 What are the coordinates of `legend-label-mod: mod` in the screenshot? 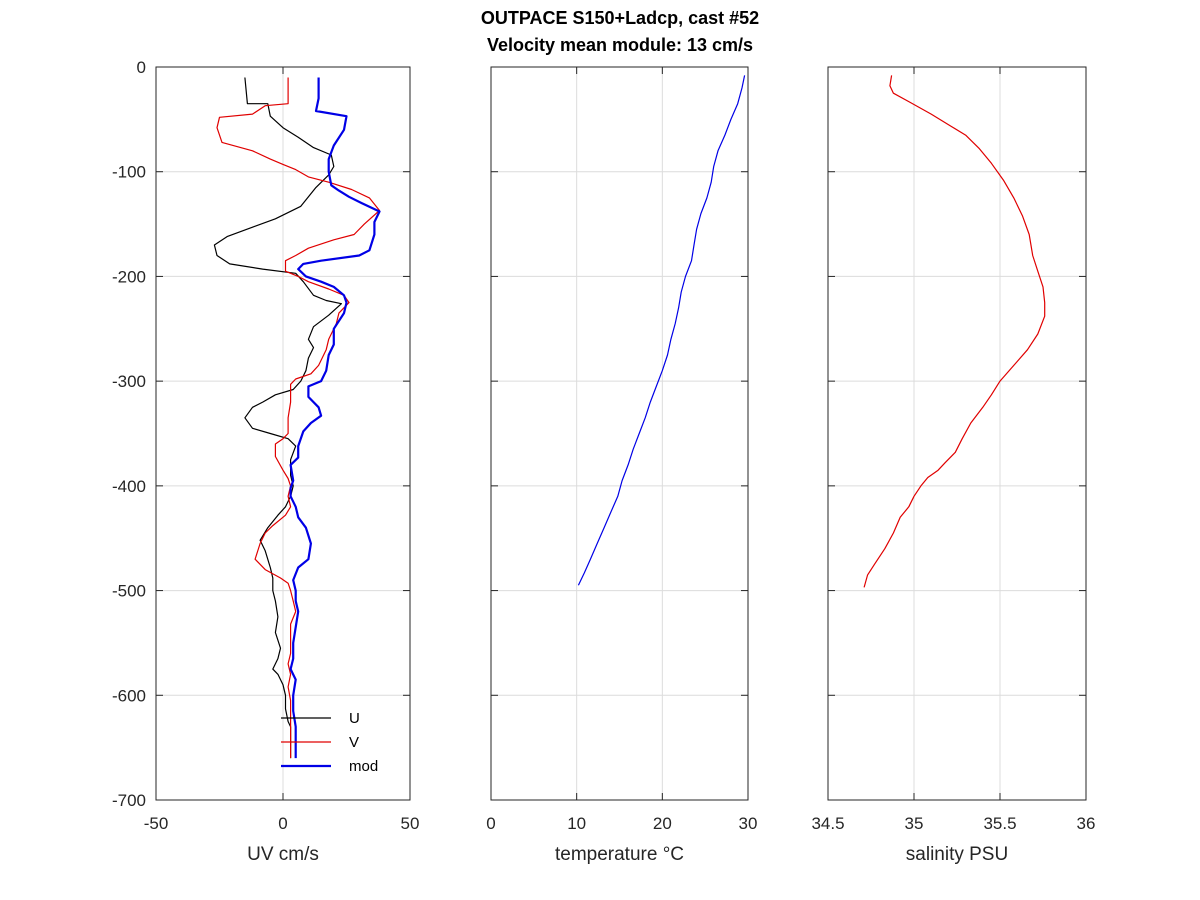 It's located at (363, 766).